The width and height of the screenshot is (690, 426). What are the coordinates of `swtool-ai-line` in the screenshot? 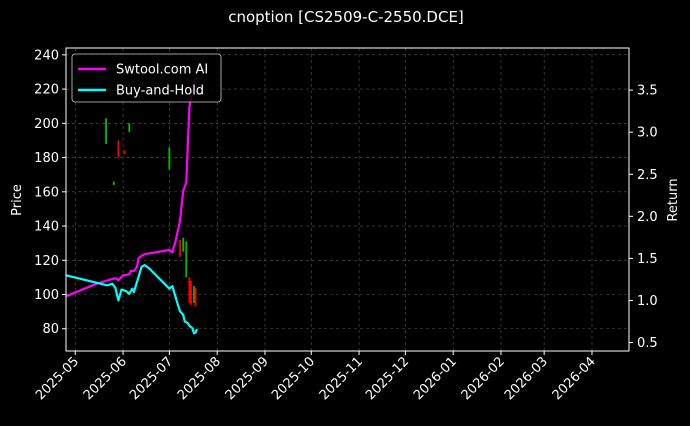 It's located at (131, 187).